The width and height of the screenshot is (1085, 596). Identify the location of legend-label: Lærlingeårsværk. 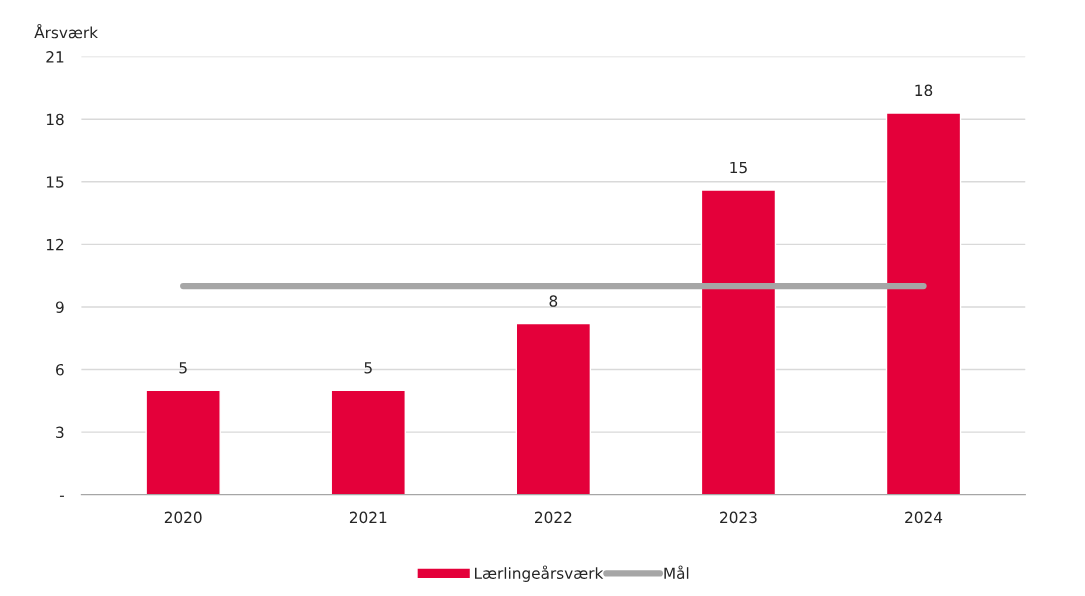
(539, 573).